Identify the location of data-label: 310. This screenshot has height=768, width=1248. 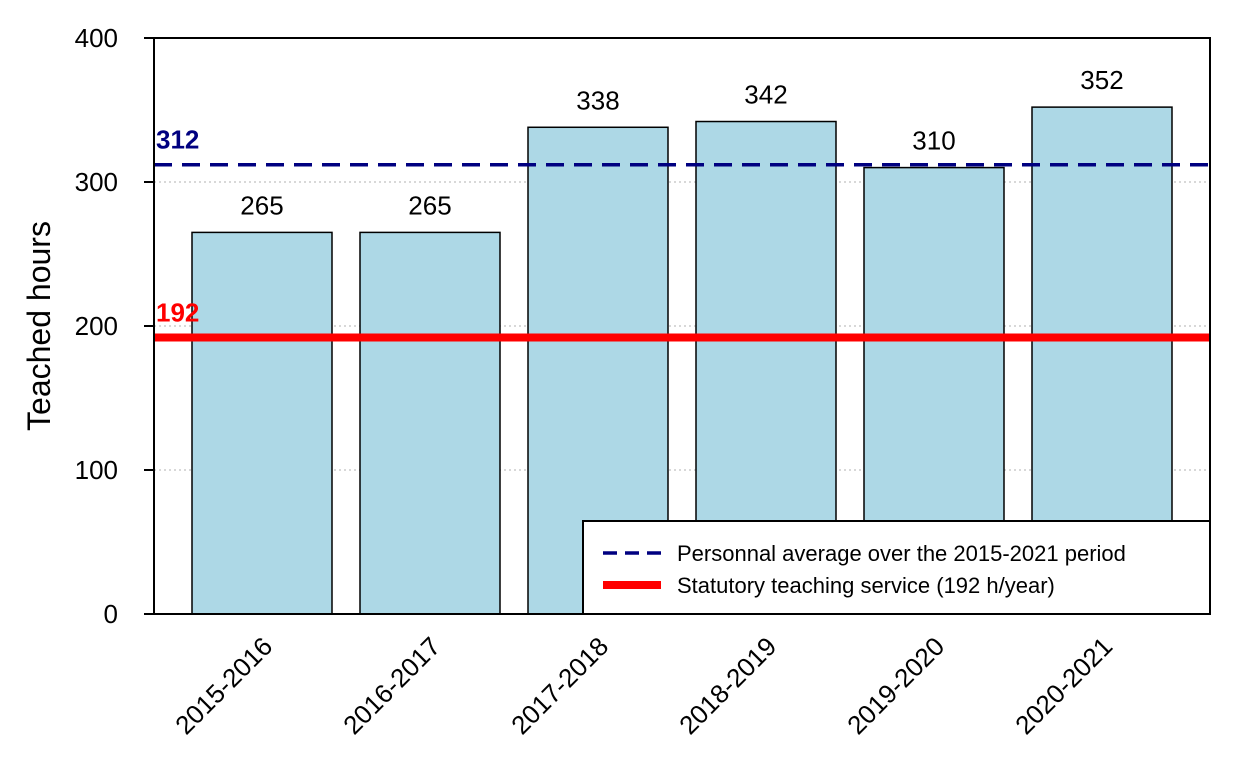
(933, 141).